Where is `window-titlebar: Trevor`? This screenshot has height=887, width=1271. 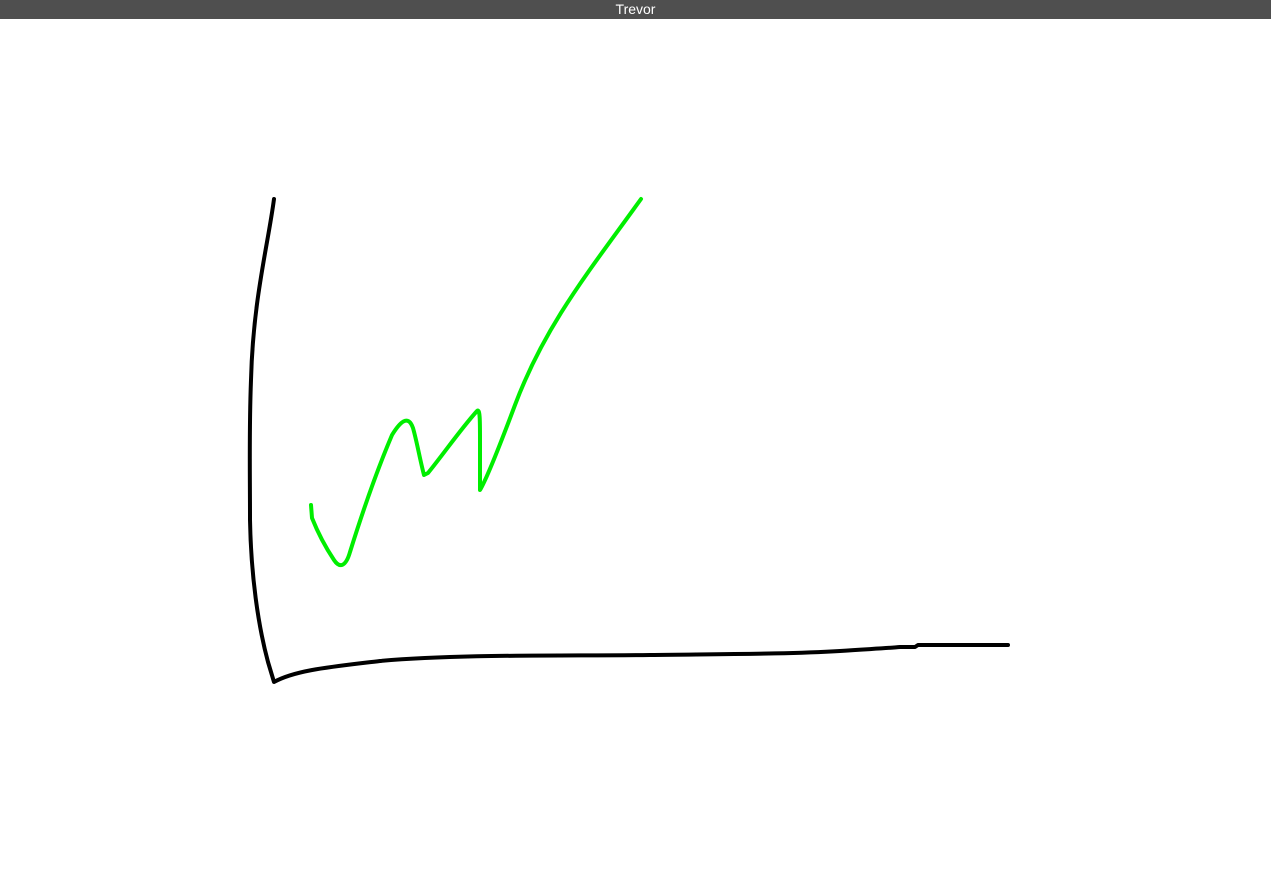
window-titlebar: Trevor is located at coordinates (635, 9).